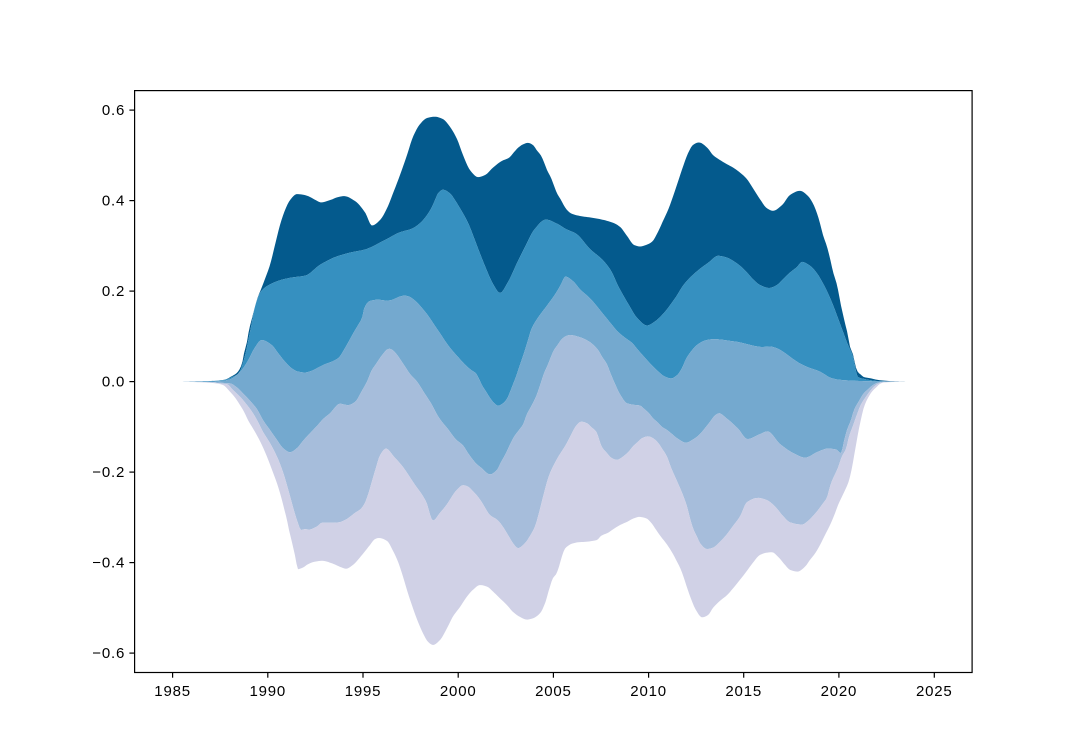 The image size is (1080, 756). What do you see at coordinates (363, 691) in the screenshot?
I see `svg-text: 1995` at bounding box center [363, 691].